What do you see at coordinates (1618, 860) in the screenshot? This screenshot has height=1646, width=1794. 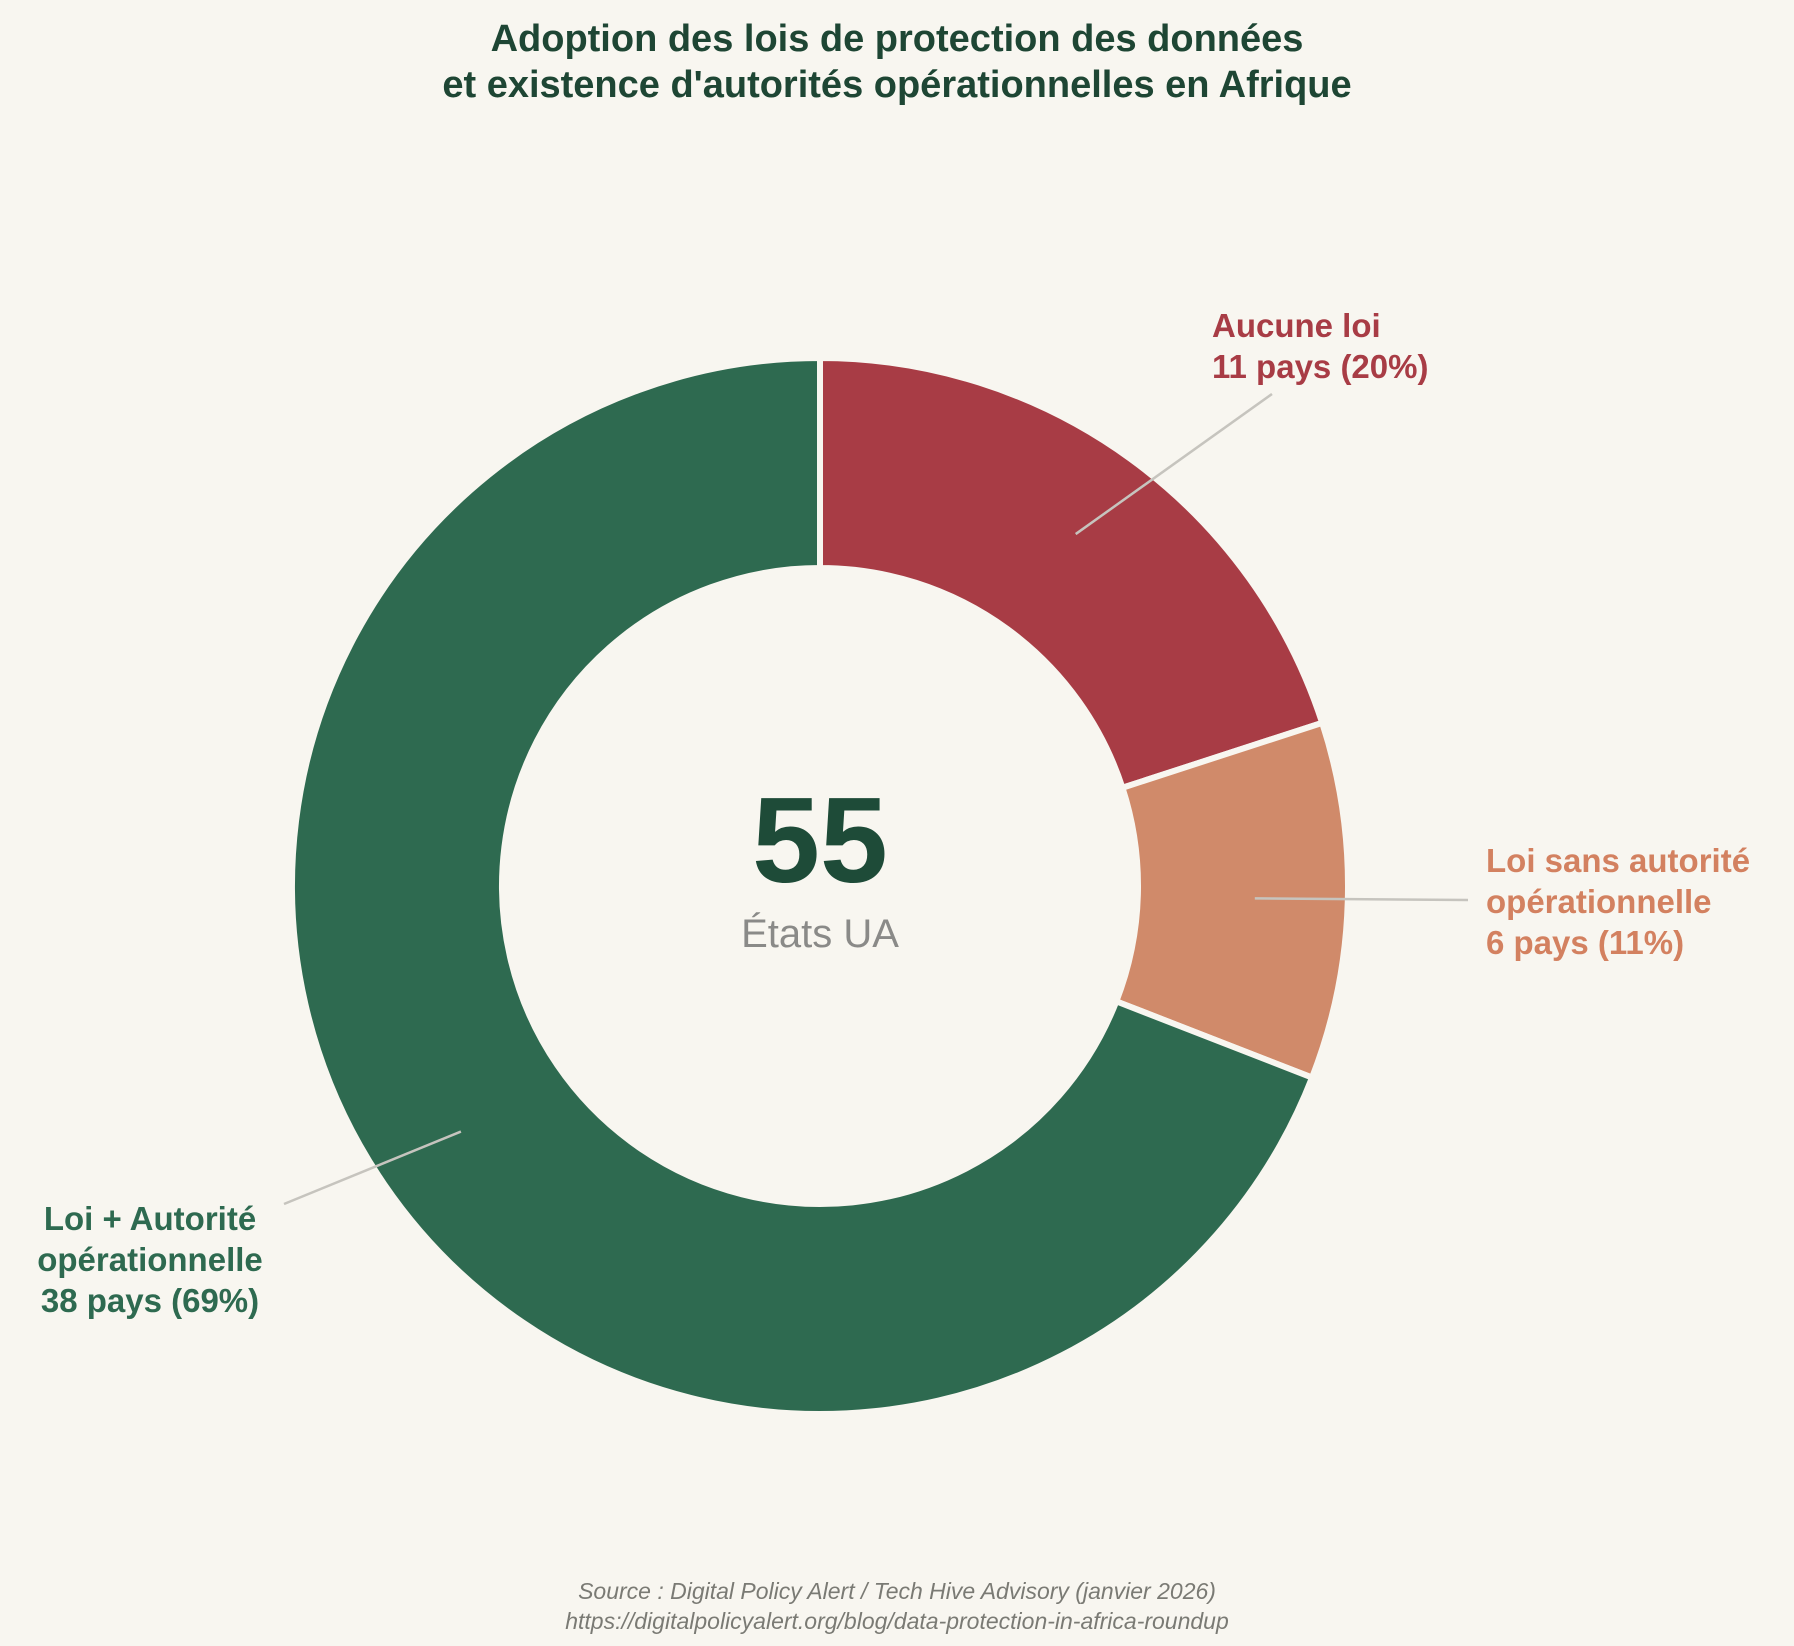 I see `callout-loi-sans-autorite-label-line1: Loi sans autorité` at bounding box center [1618, 860].